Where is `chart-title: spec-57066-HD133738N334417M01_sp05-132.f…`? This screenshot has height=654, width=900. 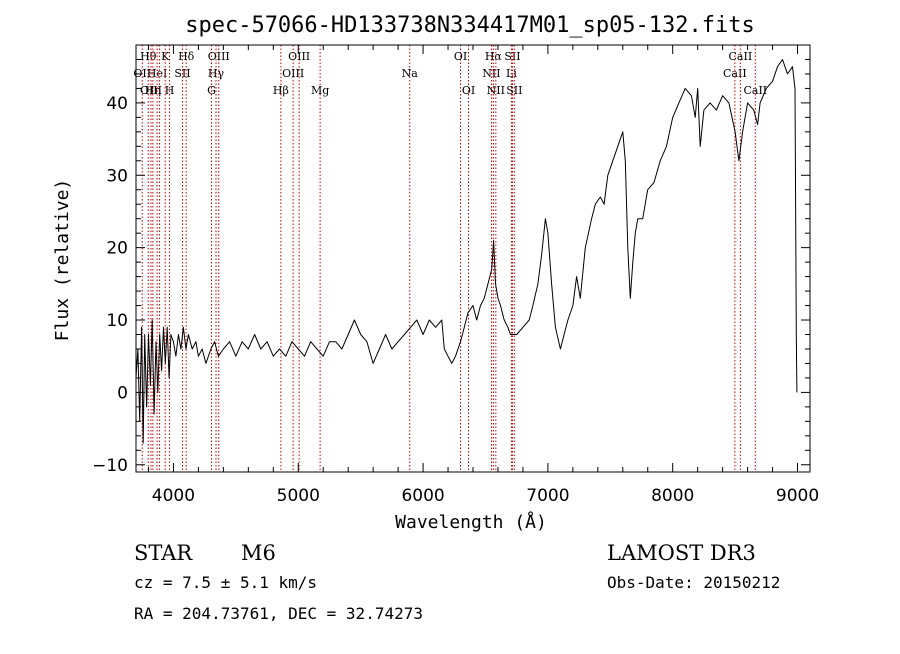 chart-title: spec-57066-HD133738N334417M01_sp05-132.f… is located at coordinates (470, 25).